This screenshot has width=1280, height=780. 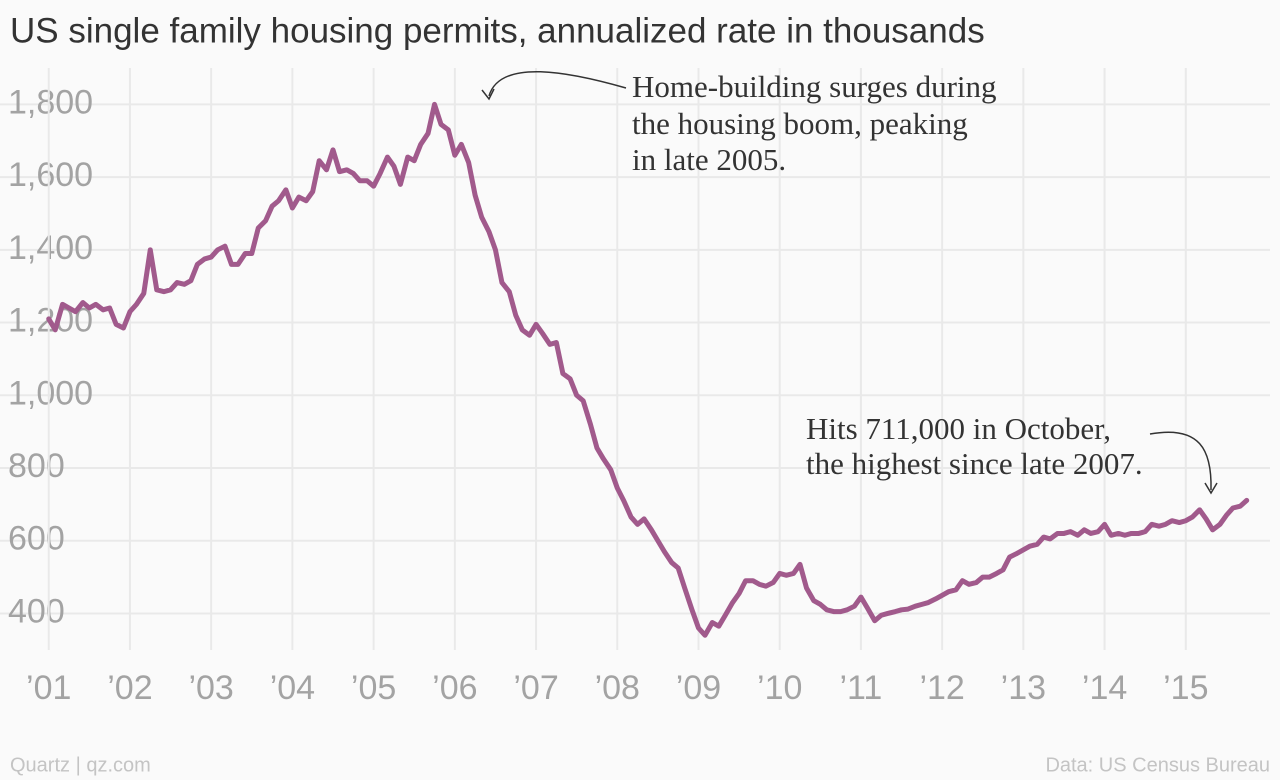 I want to click on x-tick-label: ’09, so click(x=698, y=688).